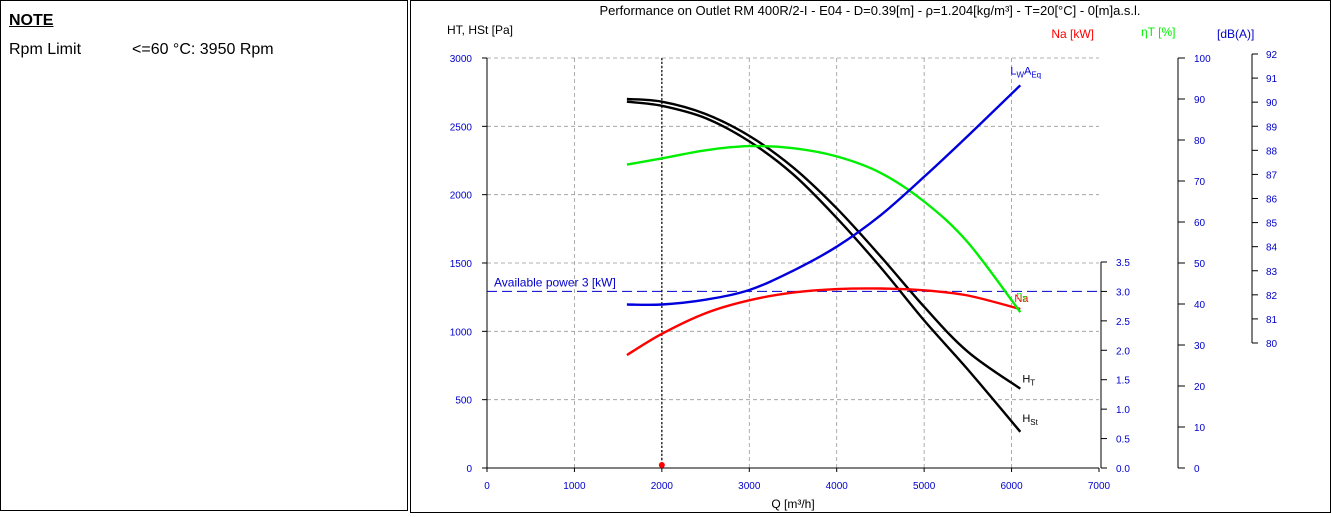 This screenshot has height=517, width=1331. Describe the element at coordinates (1123, 263) in the screenshot. I see `power-tick-label: 3.5` at that location.